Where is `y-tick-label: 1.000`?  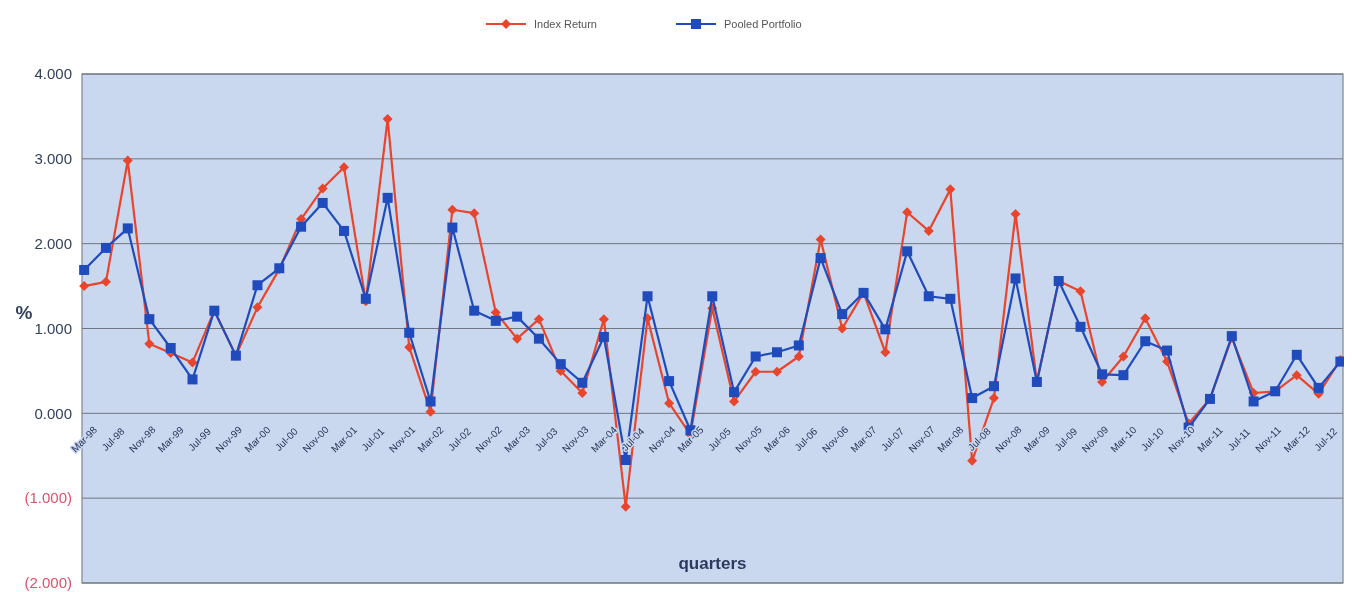
y-tick-label: 1.000 is located at coordinates (53, 328).